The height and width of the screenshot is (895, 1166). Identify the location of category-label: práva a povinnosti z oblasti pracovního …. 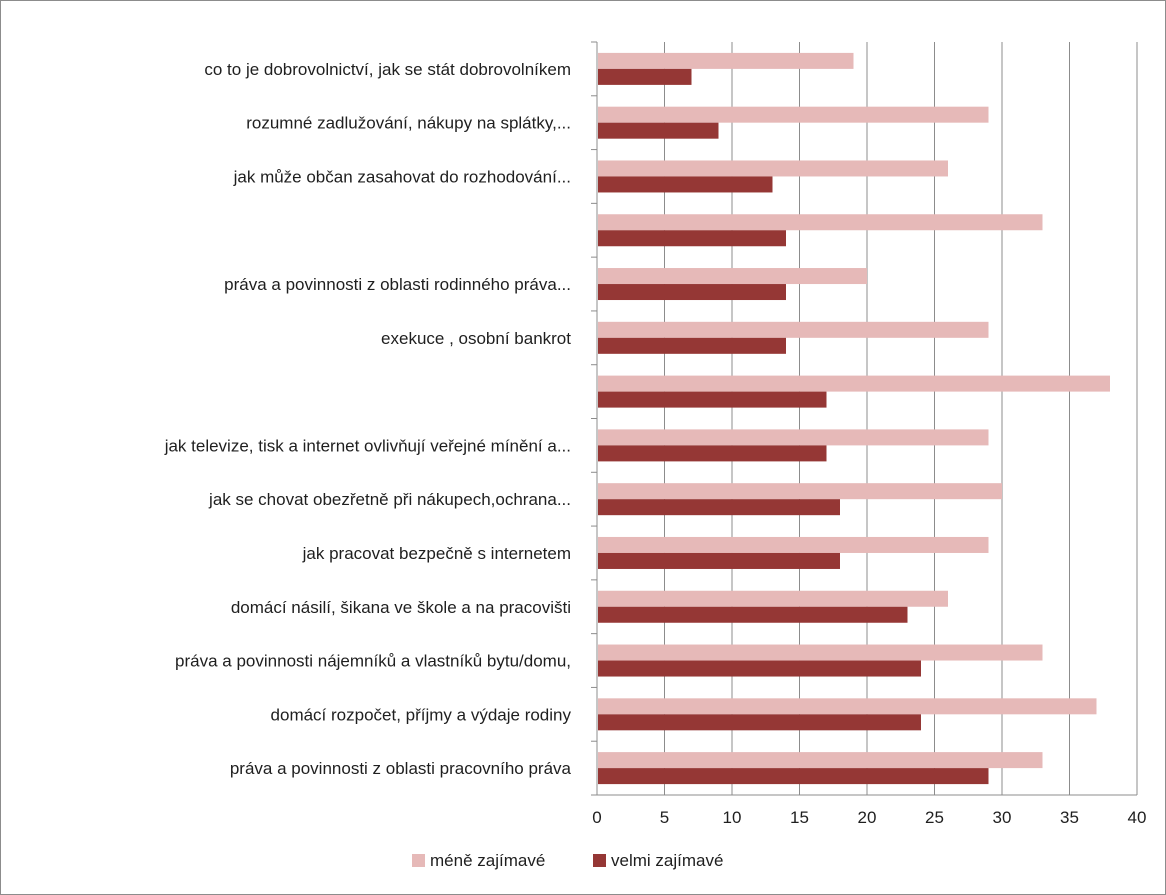
(401, 768).